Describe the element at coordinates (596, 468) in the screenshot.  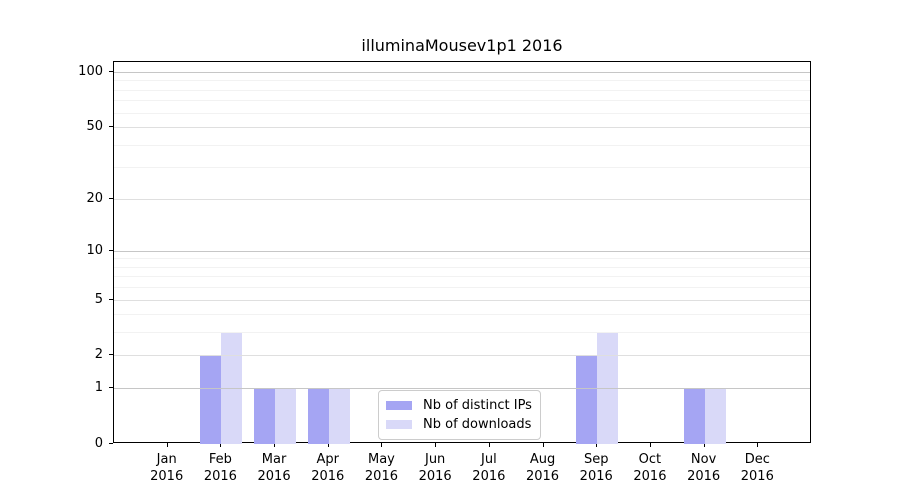
I see `x-axis-tick-label-sep-2016: Sep 2016` at that location.